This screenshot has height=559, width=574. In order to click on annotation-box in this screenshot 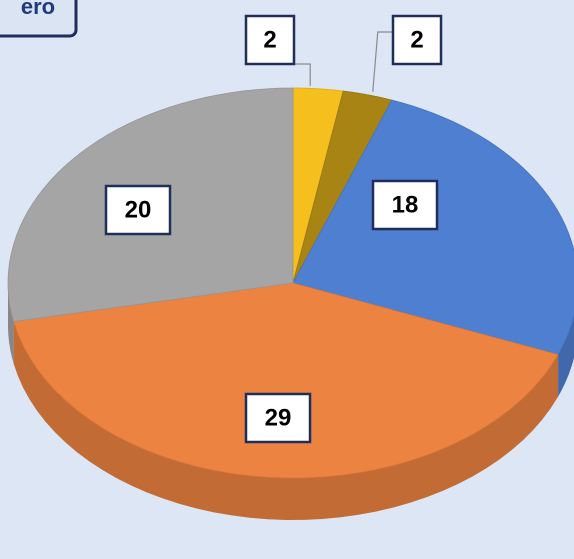, I will do `click(39, 19)`.